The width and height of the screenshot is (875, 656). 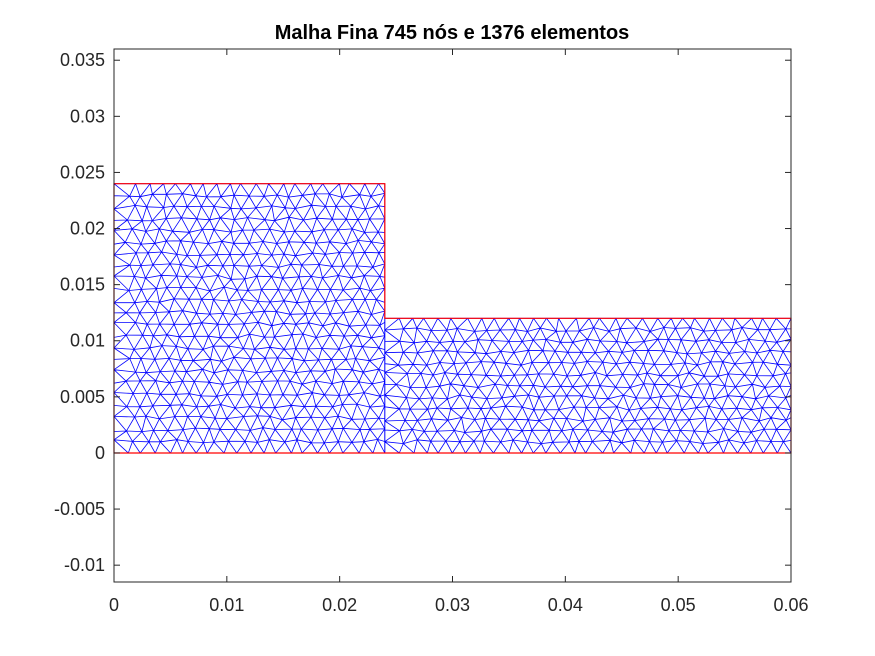 What do you see at coordinates (79, 509) in the screenshot?
I see `y-tick-label: -0.005` at bounding box center [79, 509].